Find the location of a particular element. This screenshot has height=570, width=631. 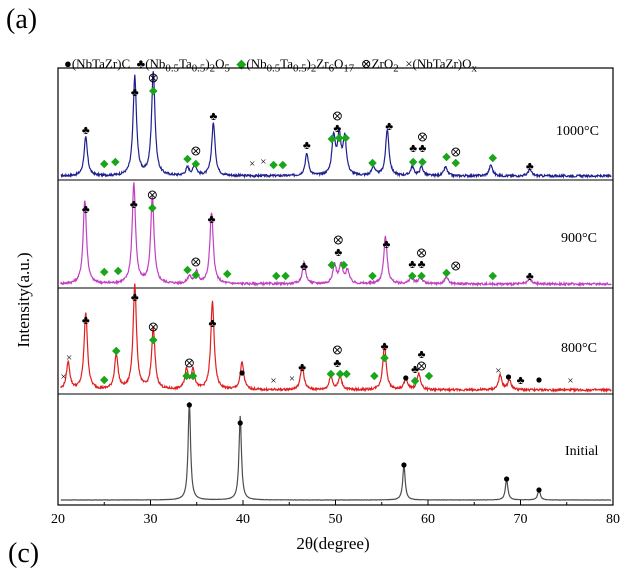

diamond-icon: ◆ is located at coordinates (241, 63).